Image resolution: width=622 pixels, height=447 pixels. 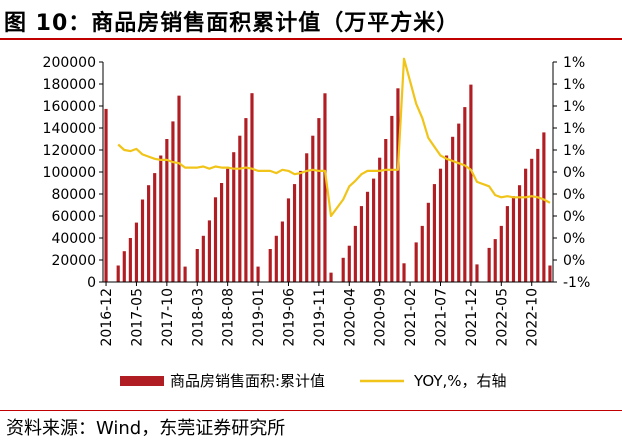 I want to click on left-tick-label: 40000, so click(x=73, y=239).